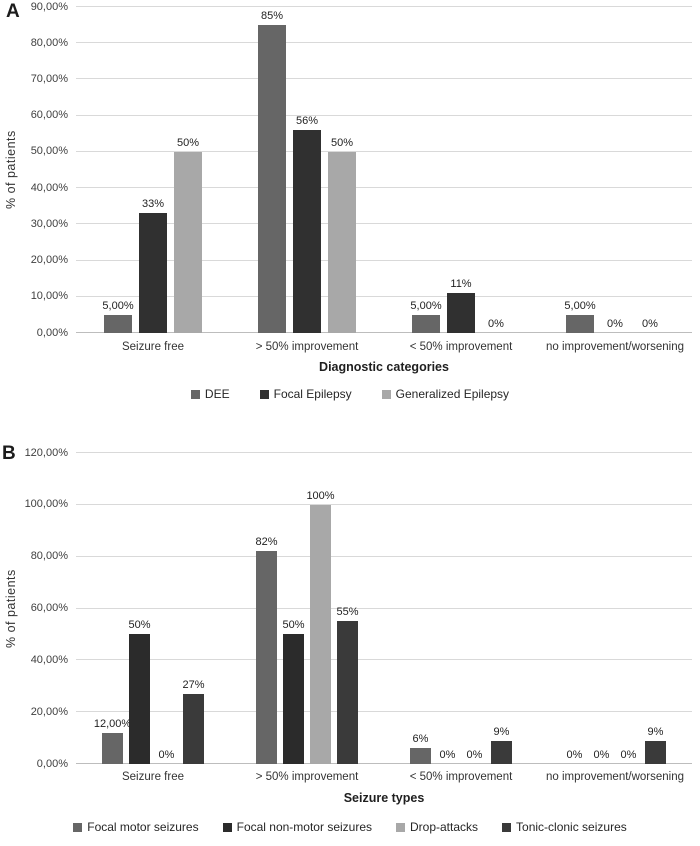  I want to click on y-axis-title-a: % of patients, so click(11, 170).